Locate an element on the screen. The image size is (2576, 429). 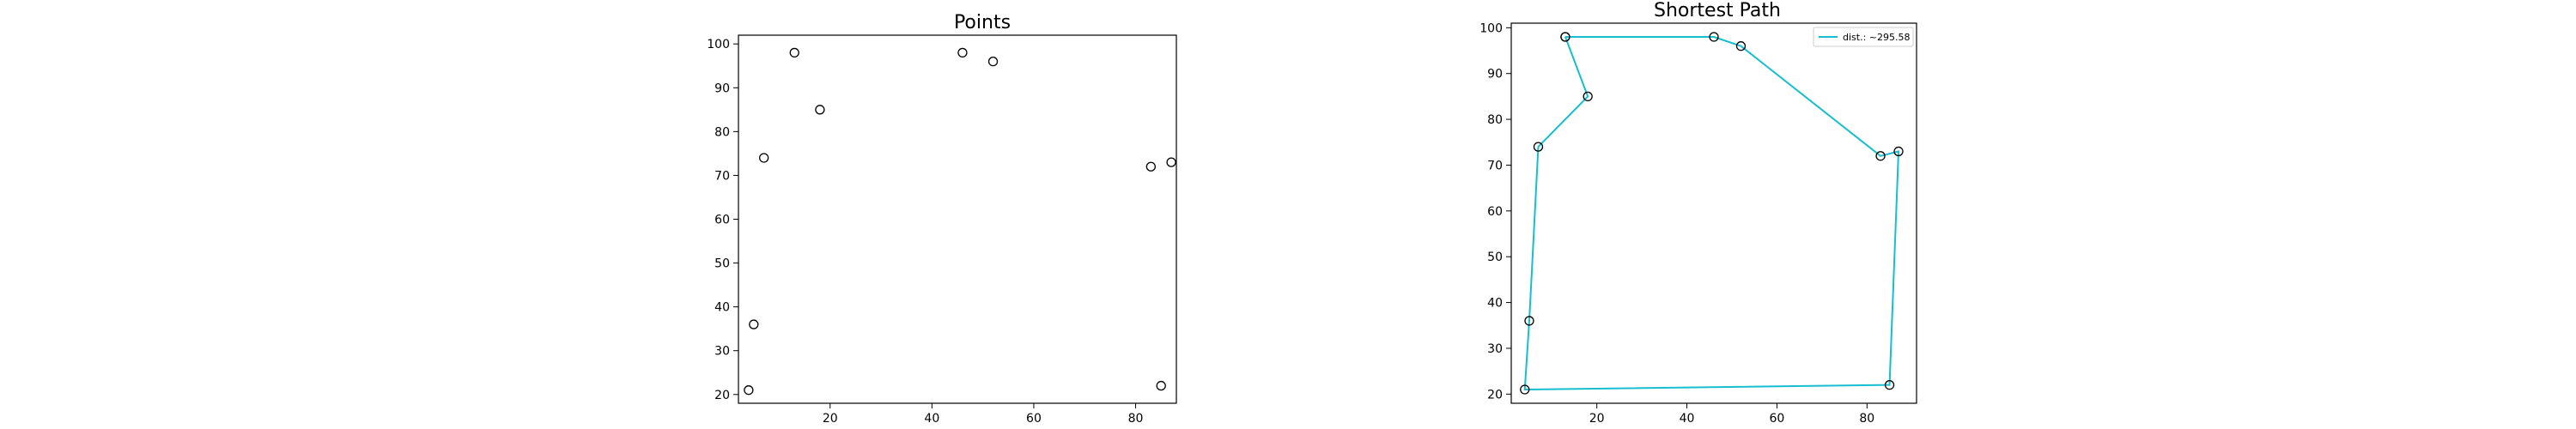
legend: dist.: ~295.58 is located at coordinates (1864, 37).